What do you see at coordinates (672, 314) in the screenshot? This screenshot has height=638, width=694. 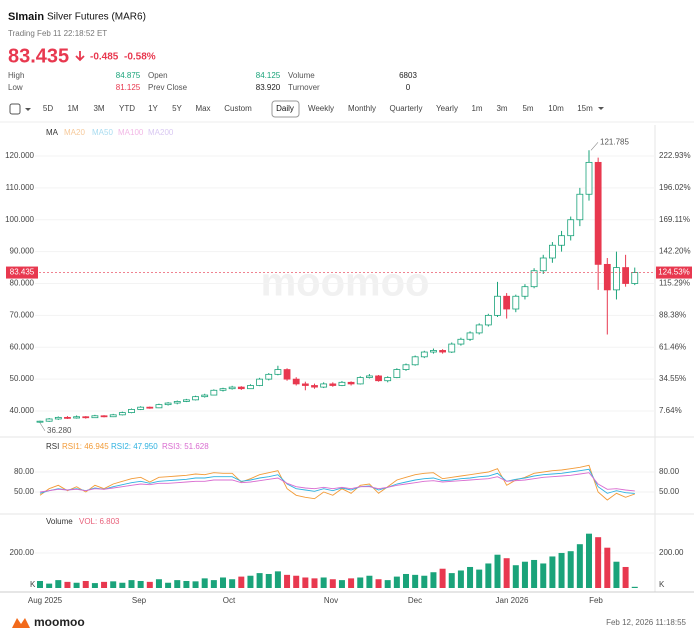 I see `y2-tick-label: 88.38%` at bounding box center [672, 314].